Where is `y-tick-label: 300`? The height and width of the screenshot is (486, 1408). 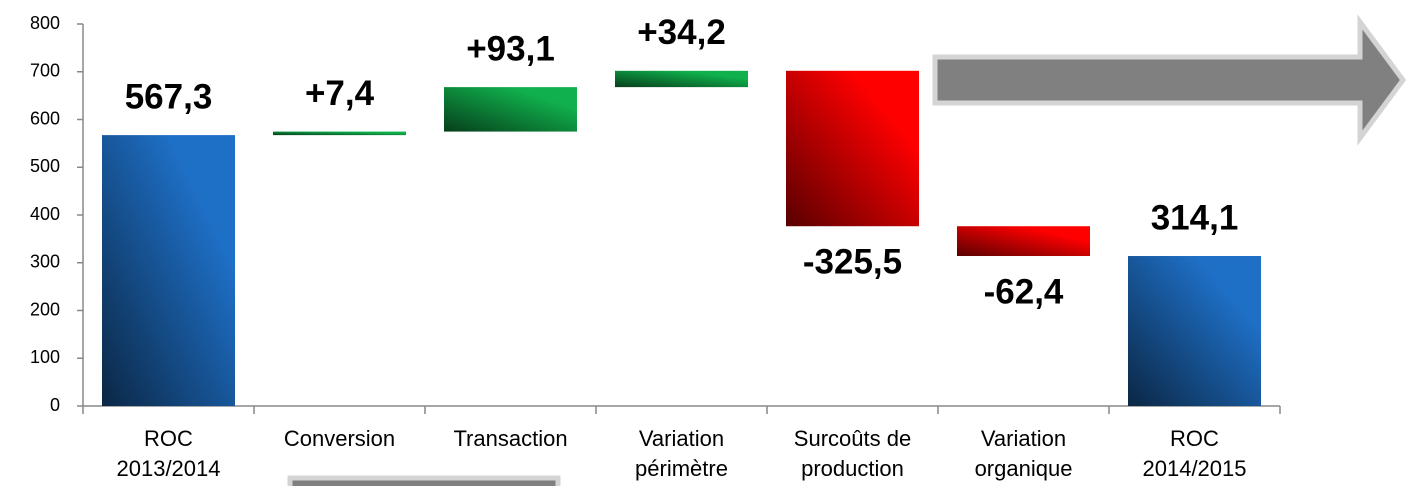
y-tick-label: 300 is located at coordinates (45, 262).